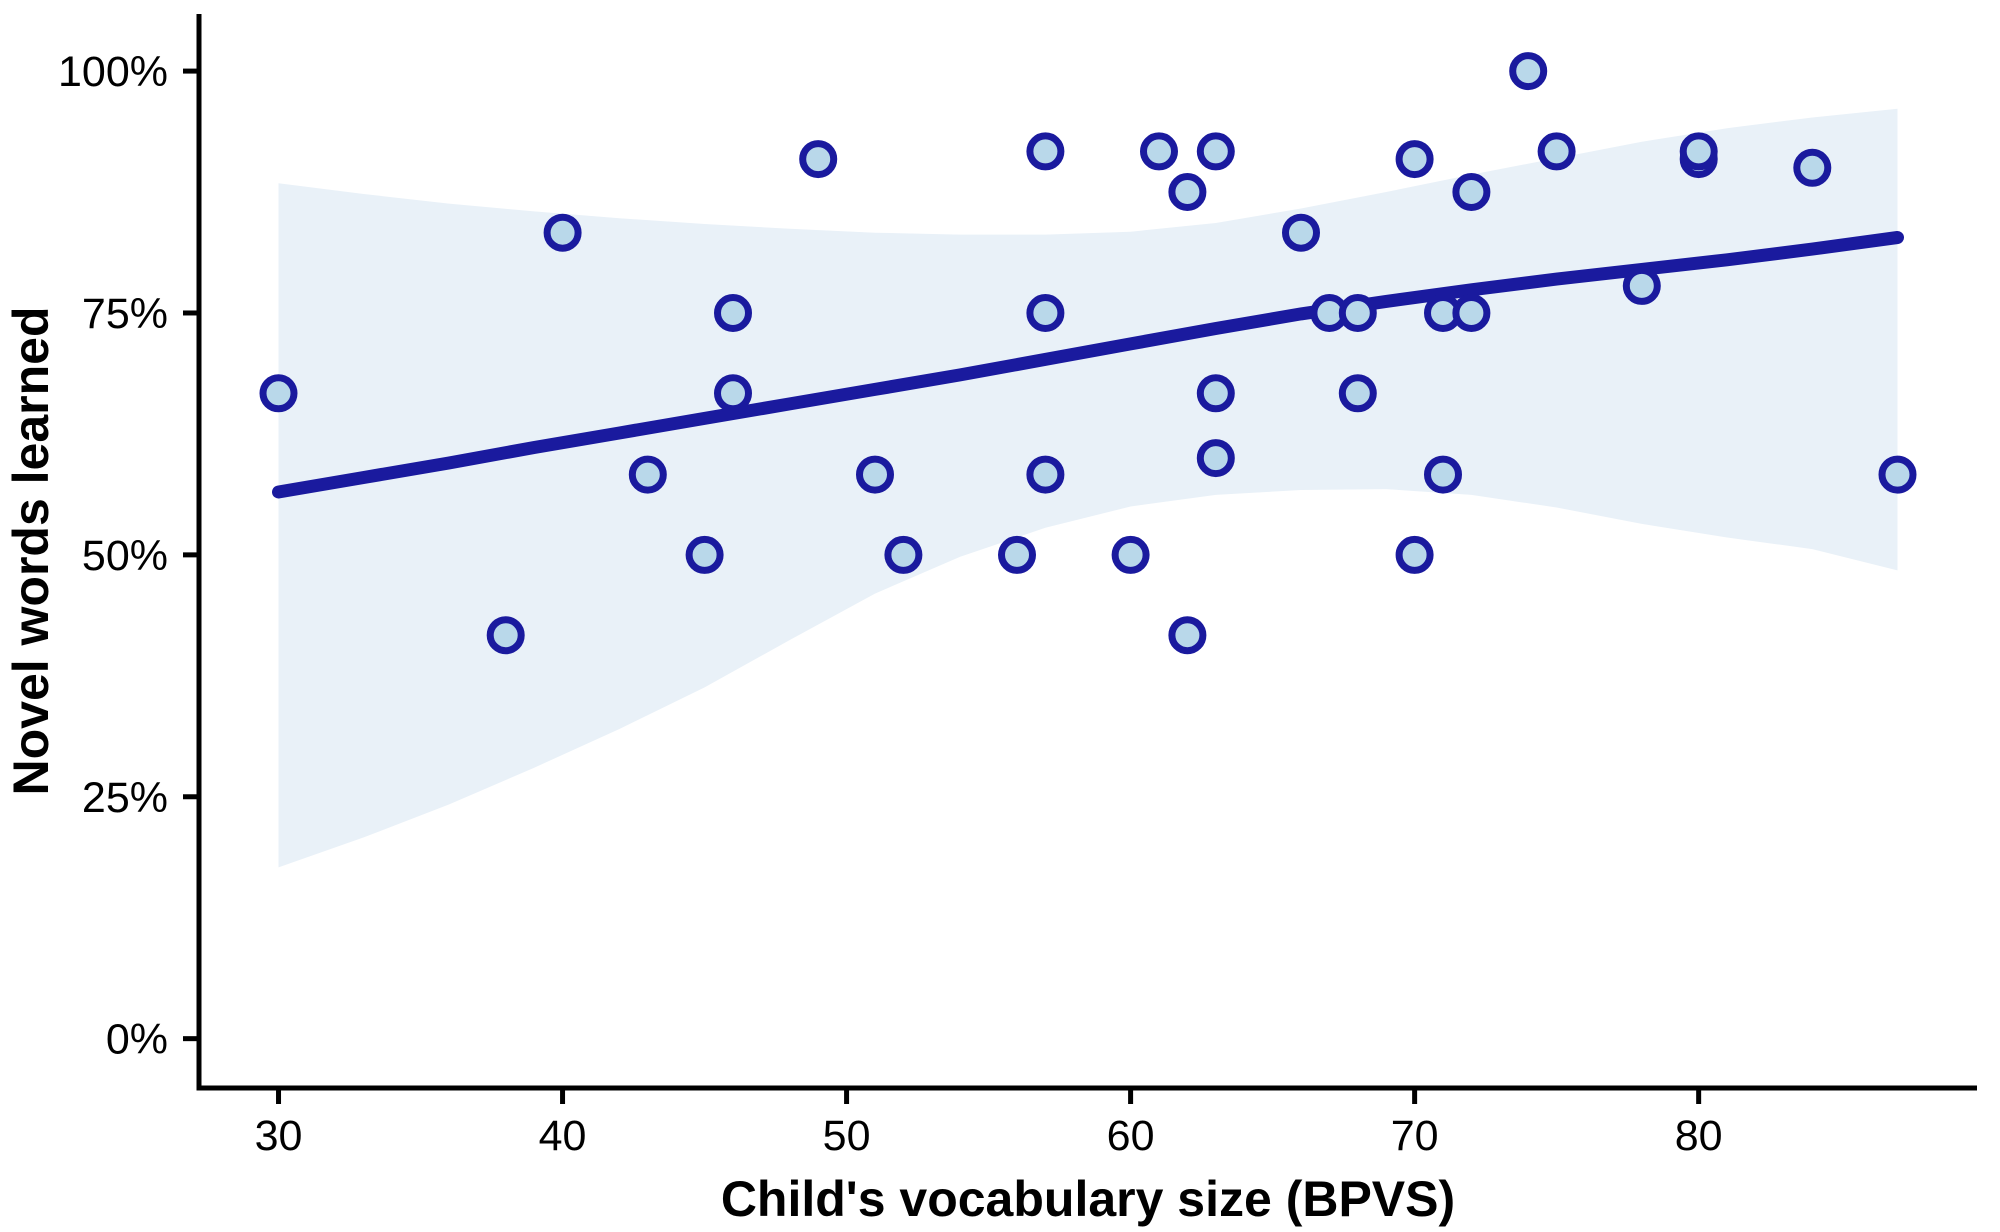 Image resolution: width=2000 pixels, height=1232 pixels. Describe the element at coordinates (125, 798) in the screenshot. I see `y-tick-label: 25%` at that location.